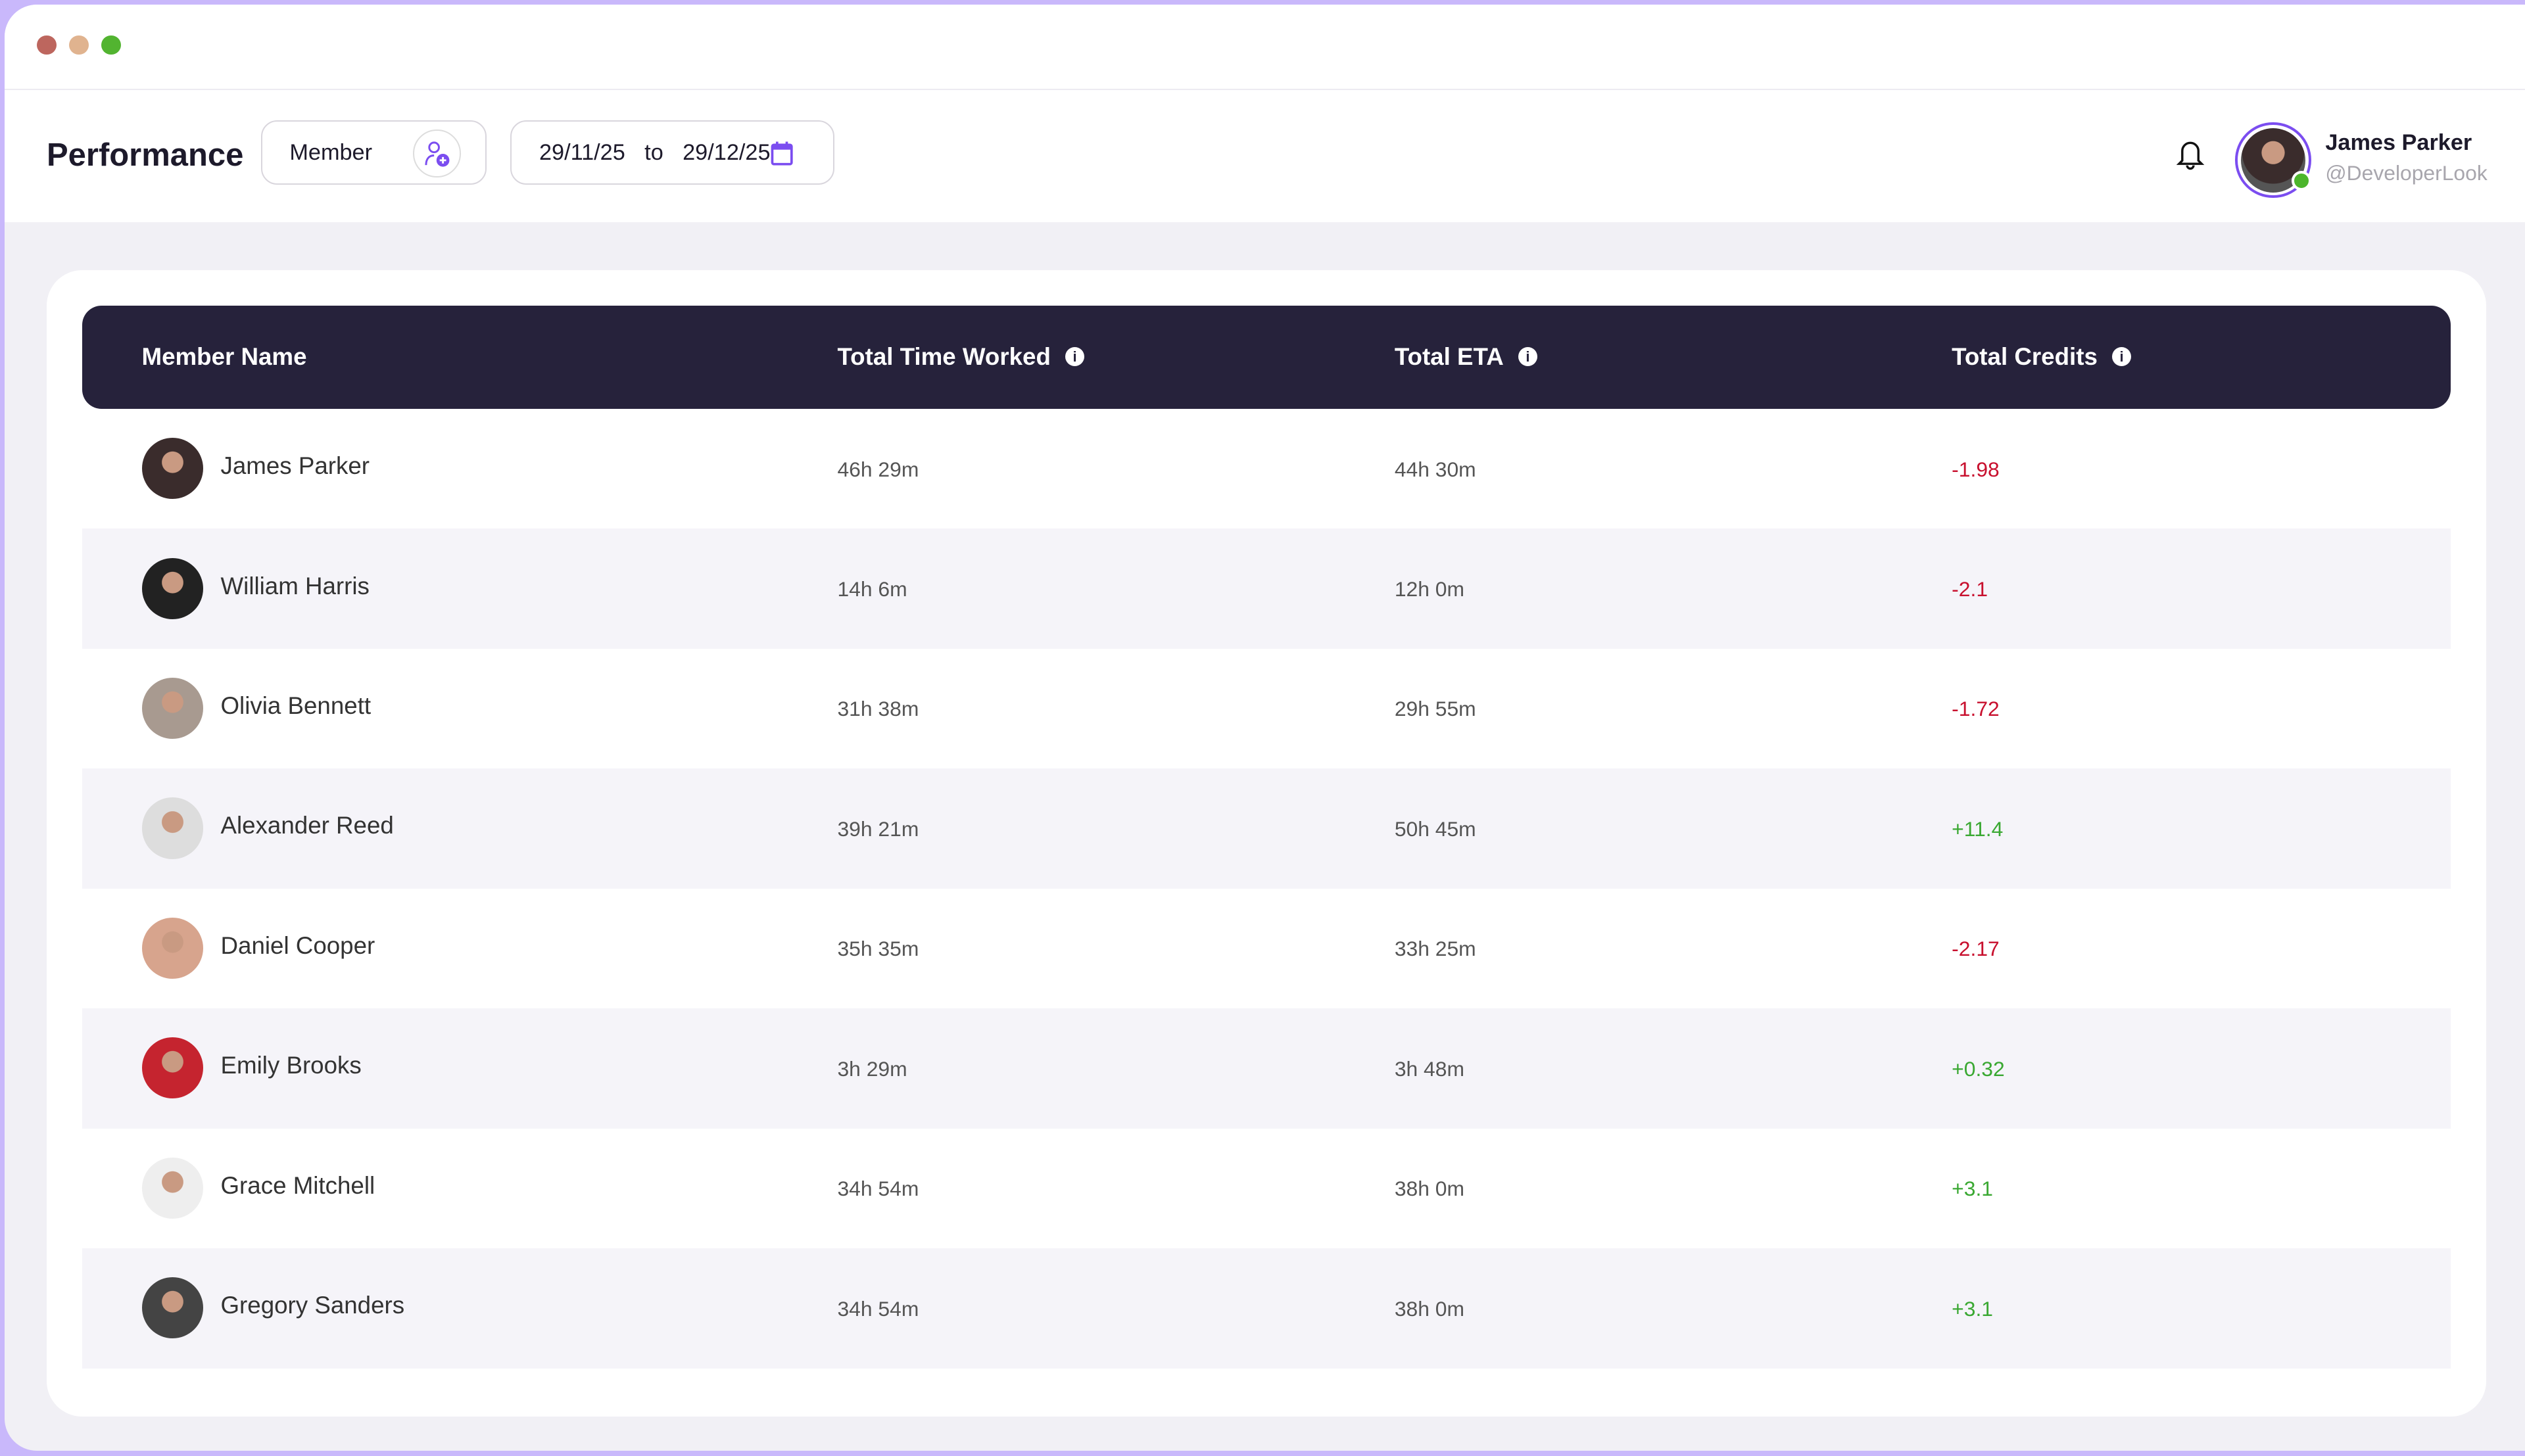 The width and height of the screenshot is (2525, 1456). I want to click on calendar-icon, so click(782, 153).